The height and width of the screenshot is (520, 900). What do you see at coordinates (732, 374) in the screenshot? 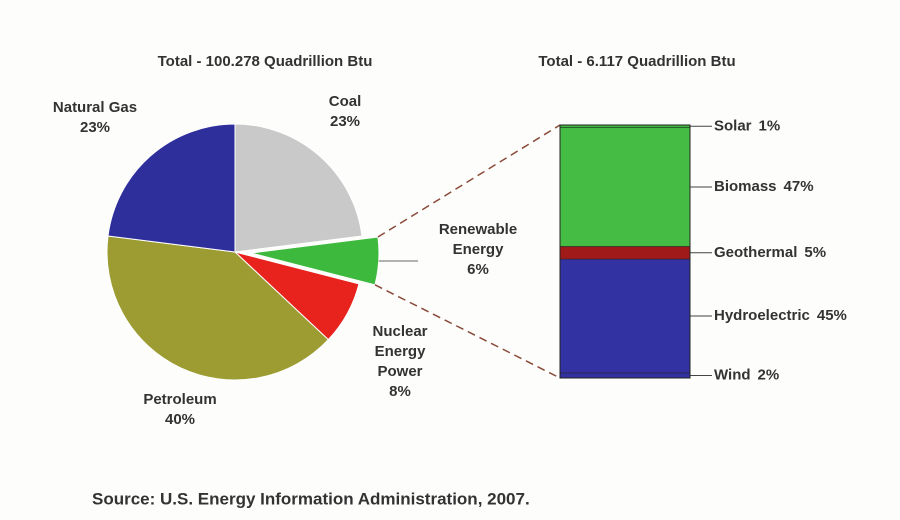
I see `segment-name: Wind` at bounding box center [732, 374].